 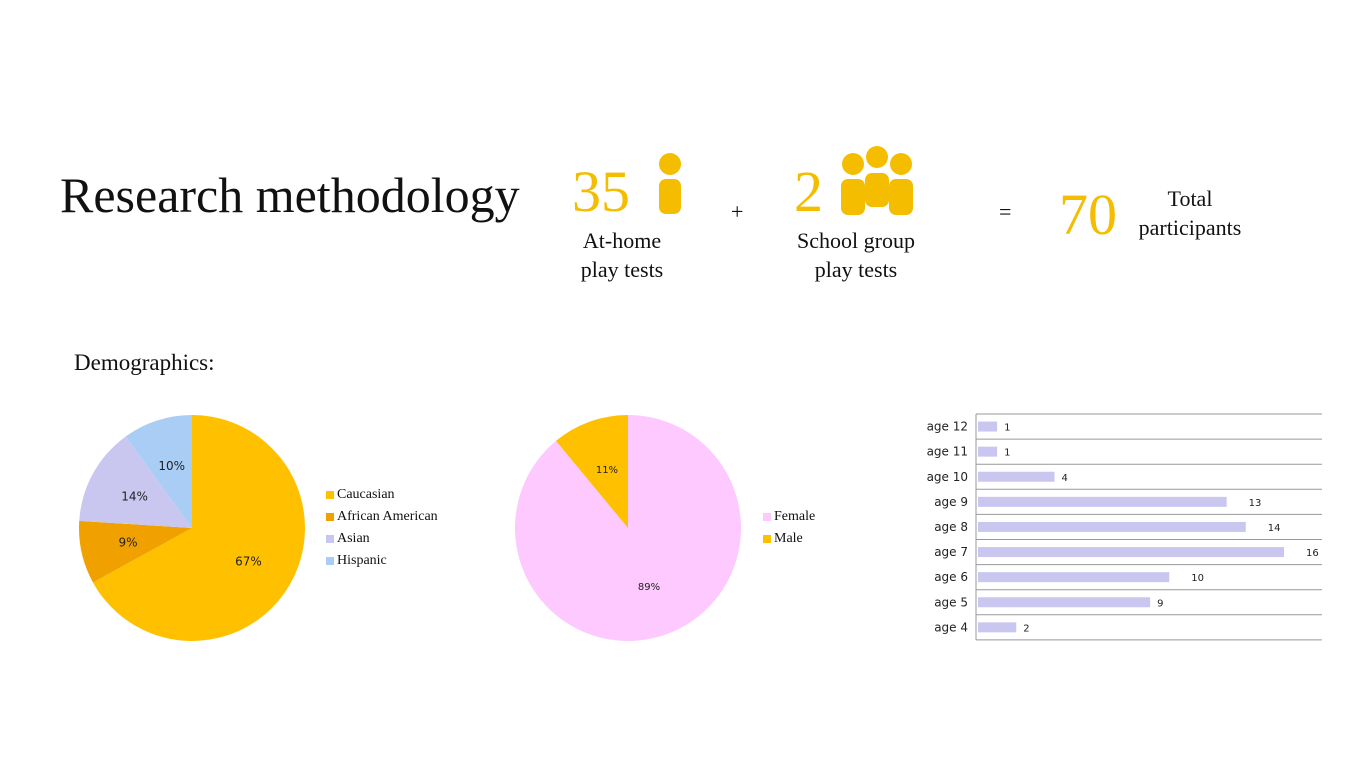 What do you see at coordinates (601, 191) in the screenshot?
I see `at-home-count: 35` at bounding box center [601, 191].